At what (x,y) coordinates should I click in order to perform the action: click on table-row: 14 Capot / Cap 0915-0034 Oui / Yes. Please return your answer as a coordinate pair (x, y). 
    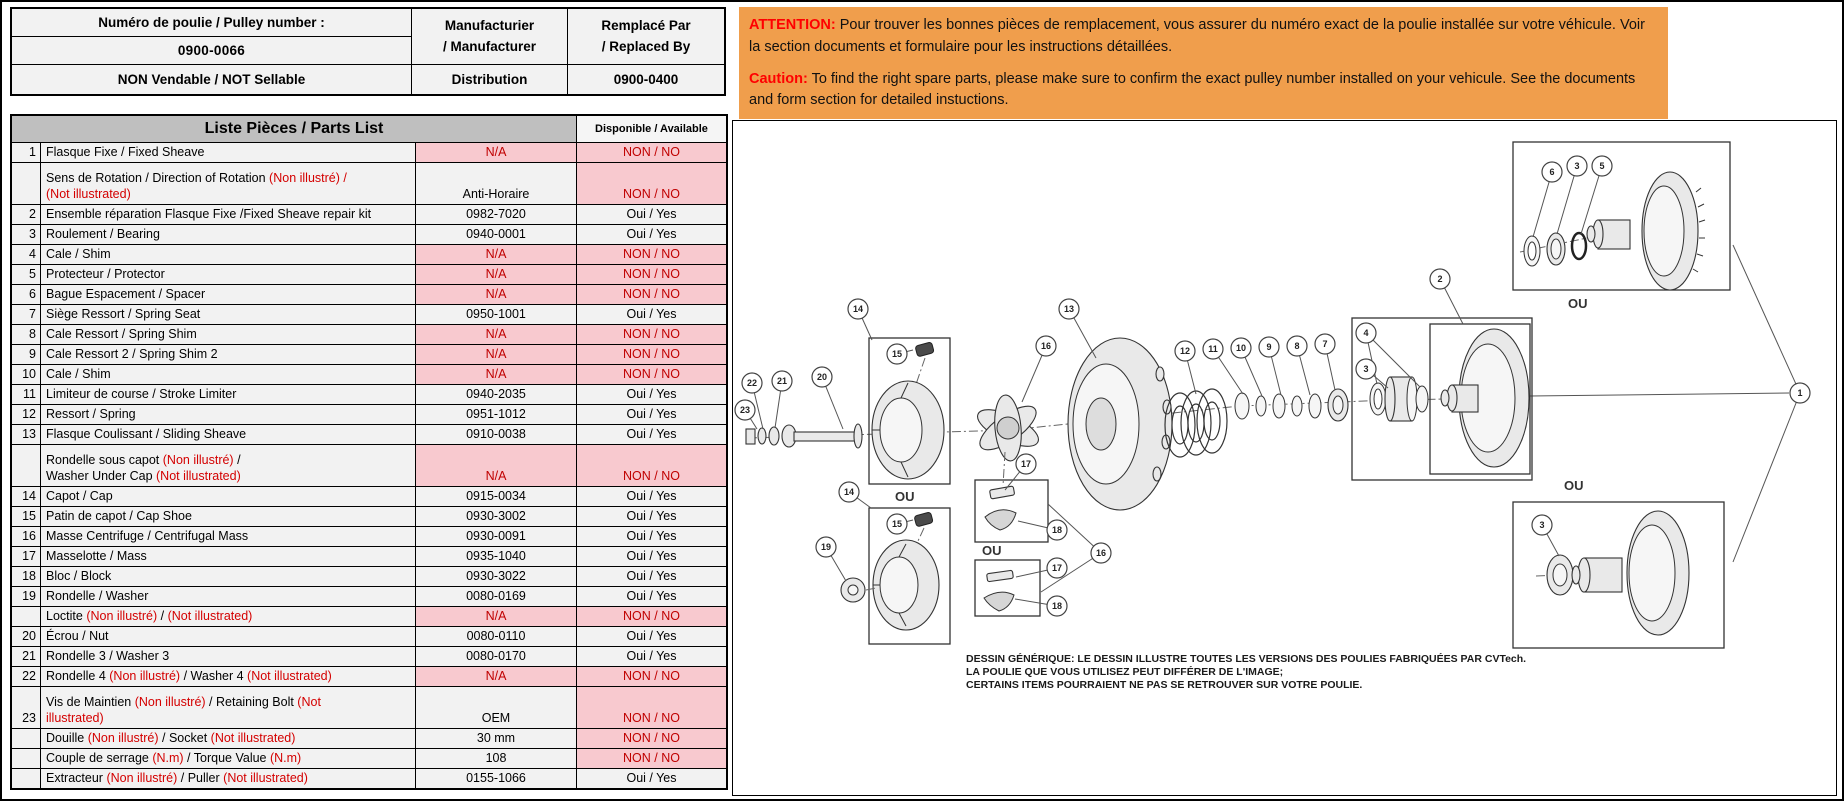
    Looking at the image, I should click on (369, 496).